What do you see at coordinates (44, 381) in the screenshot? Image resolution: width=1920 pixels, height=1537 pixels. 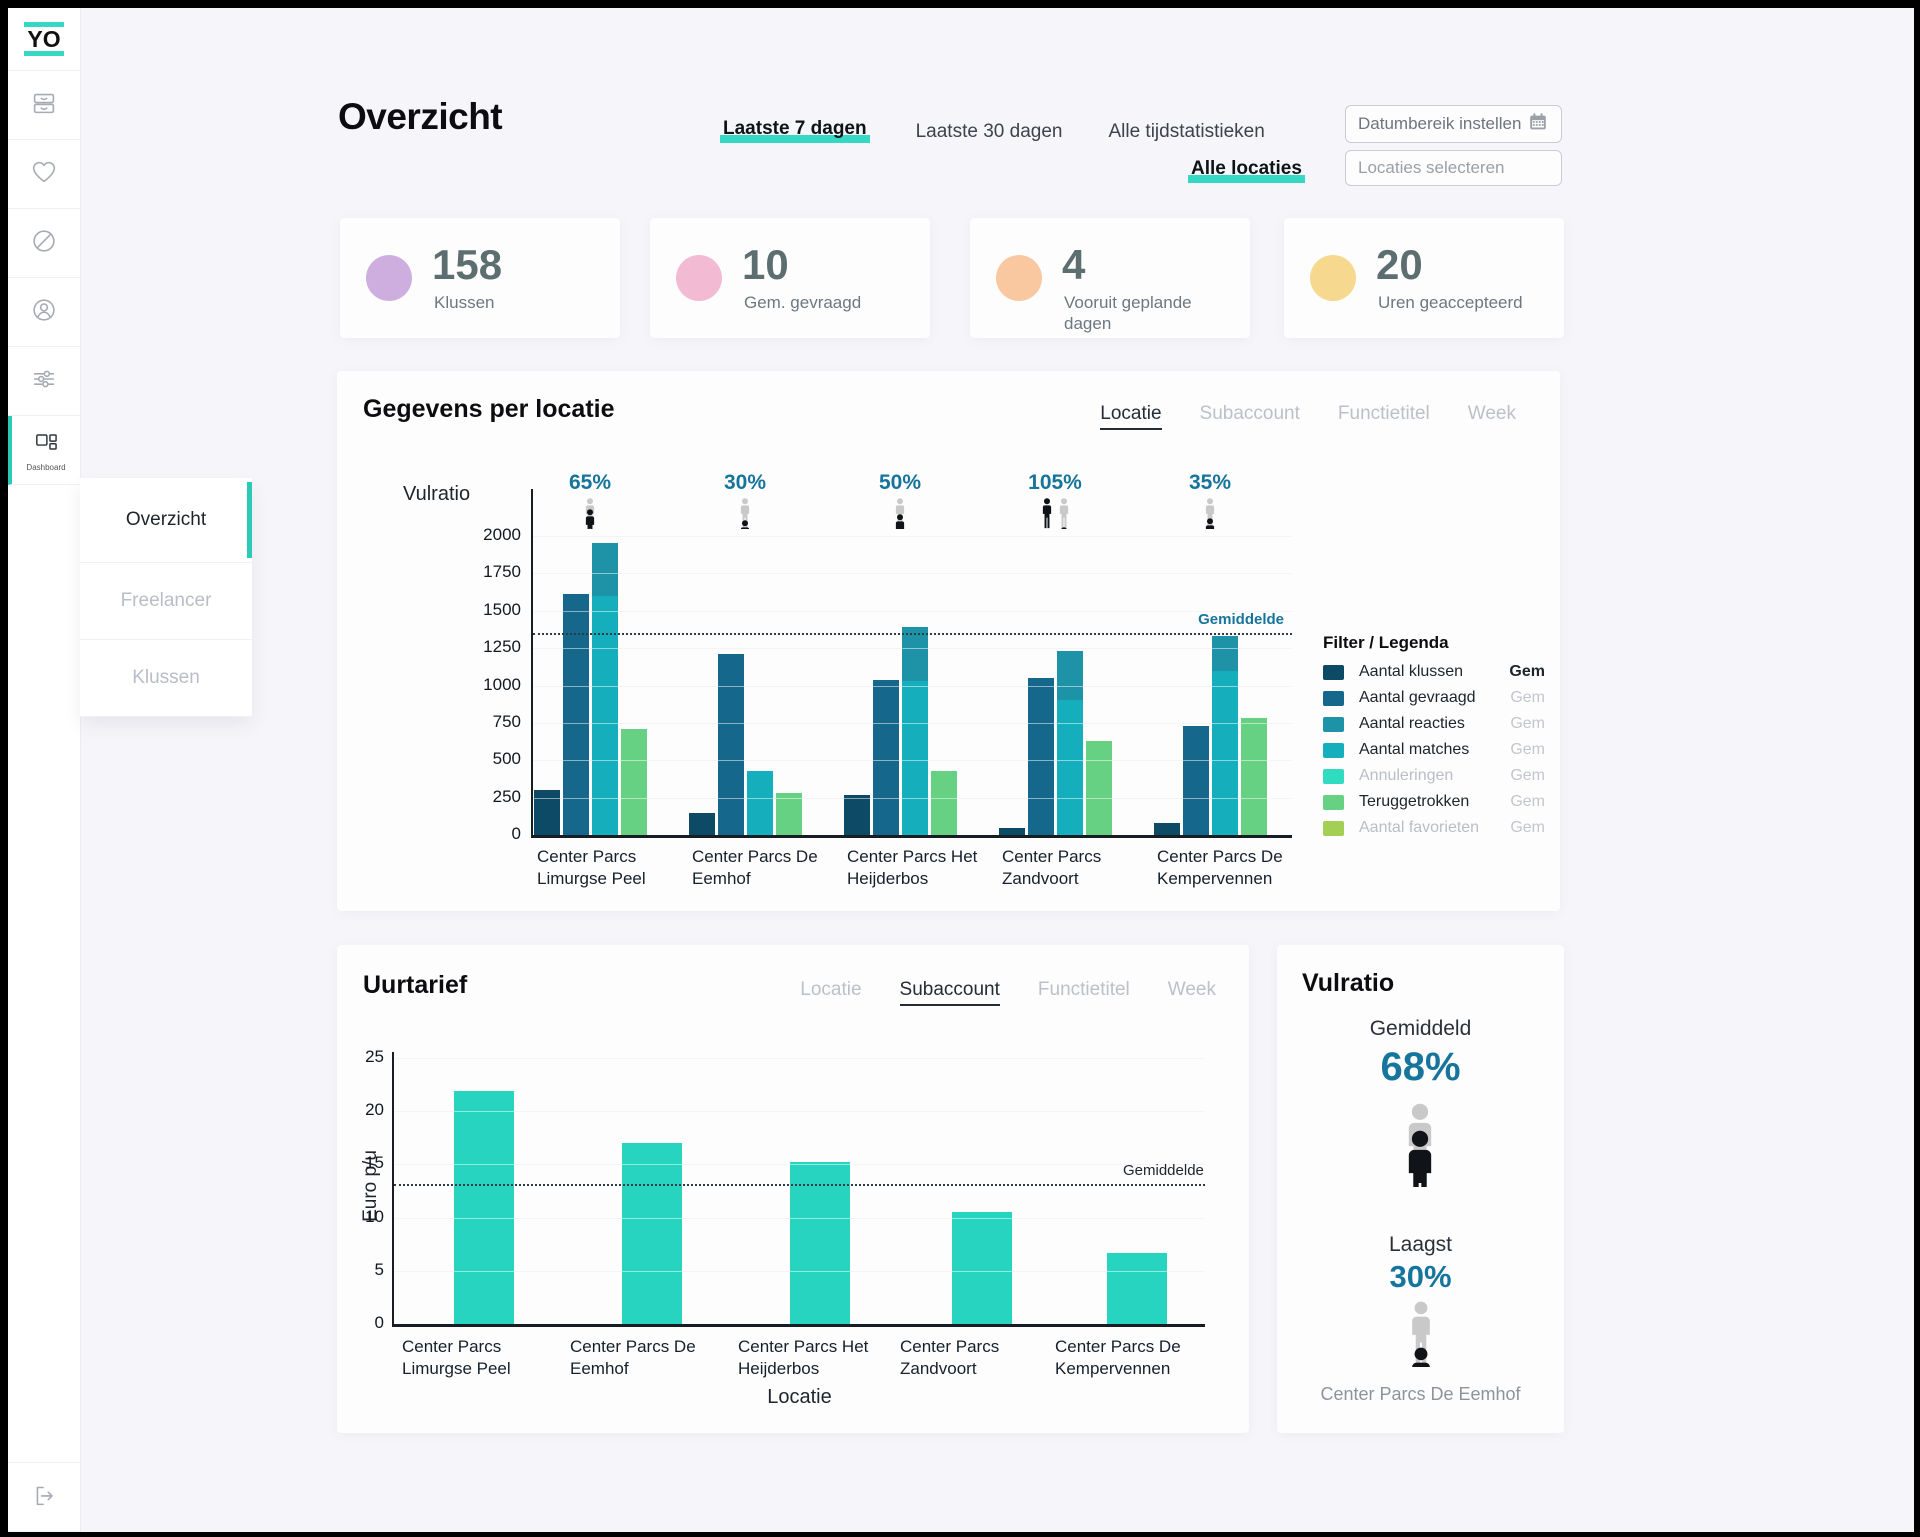 I see `sidebar-item-sliders` at bounding box center [44, 381].